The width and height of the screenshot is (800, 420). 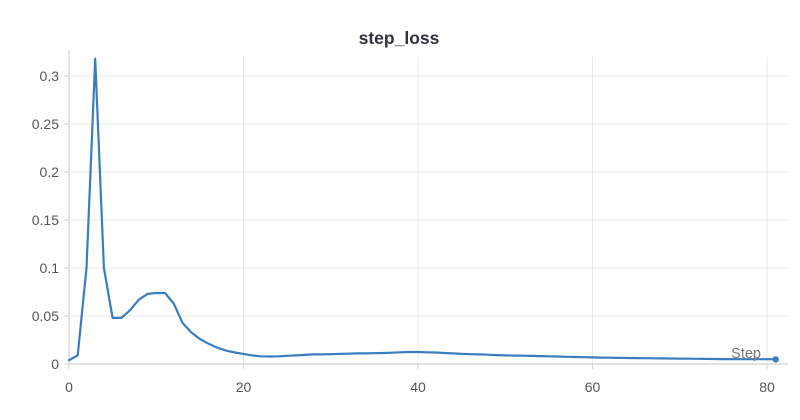 What do you see at coordinates (244, 387) in the screenshot?
I see `x-tick-label: 20` at bounding box center [244, 387].